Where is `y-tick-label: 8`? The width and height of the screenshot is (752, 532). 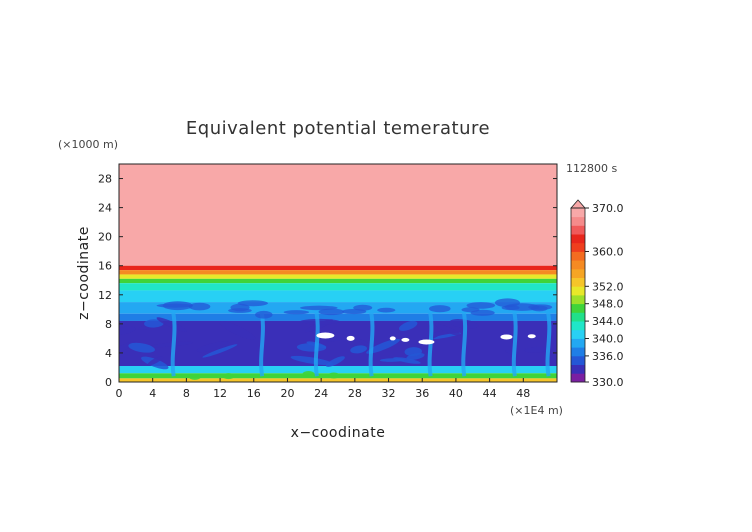 y-tick-label: 8 is located at coordinates (108, 324).